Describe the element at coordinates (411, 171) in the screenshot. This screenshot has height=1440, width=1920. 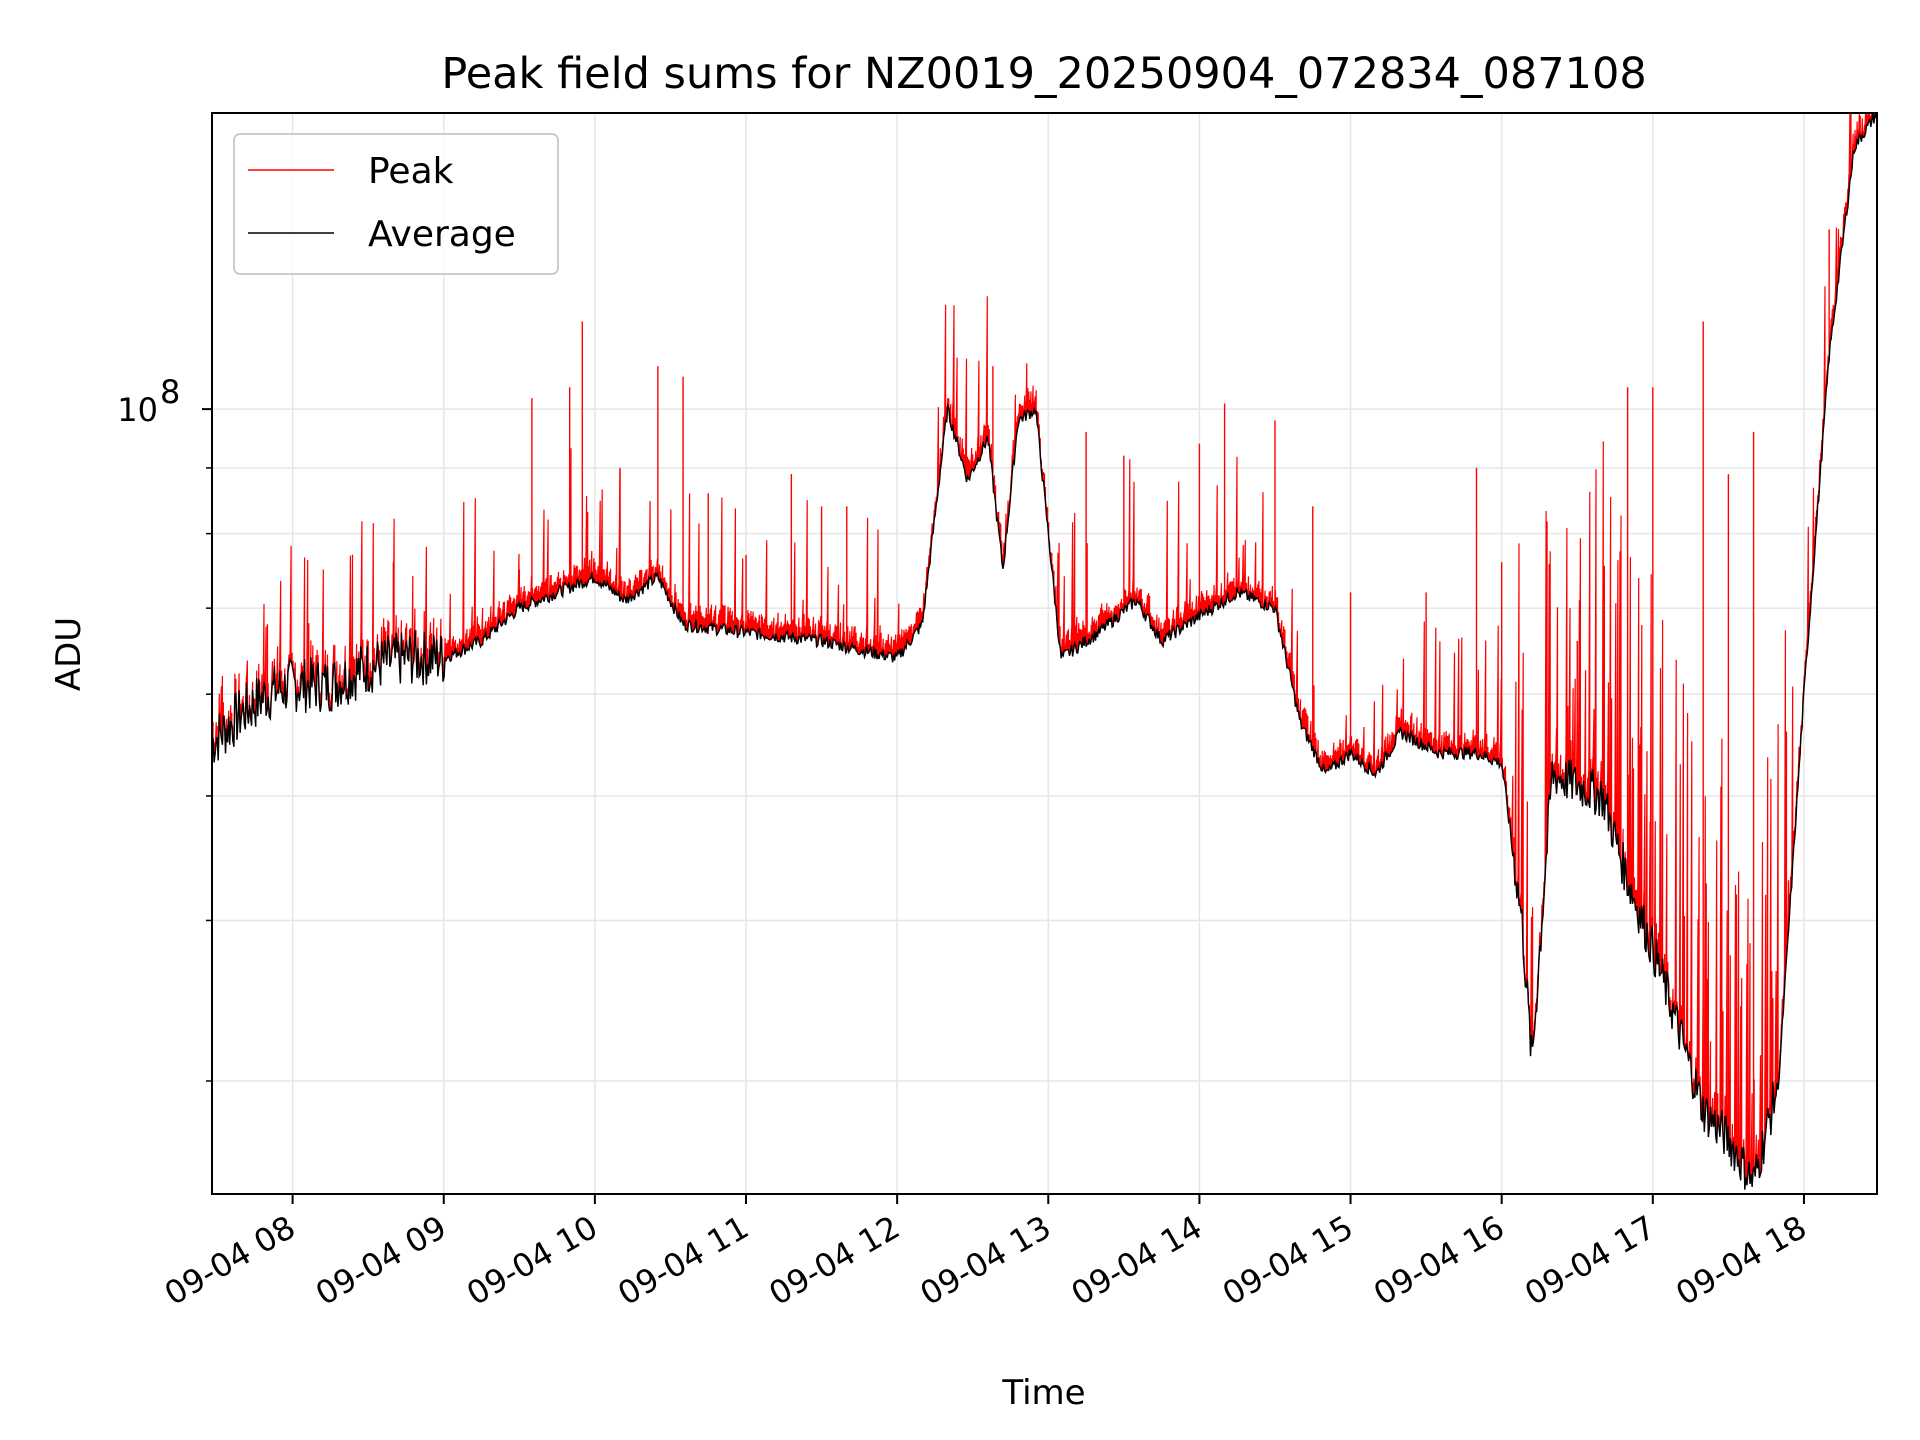
I see `legend-peak-label: Peak` at that location.